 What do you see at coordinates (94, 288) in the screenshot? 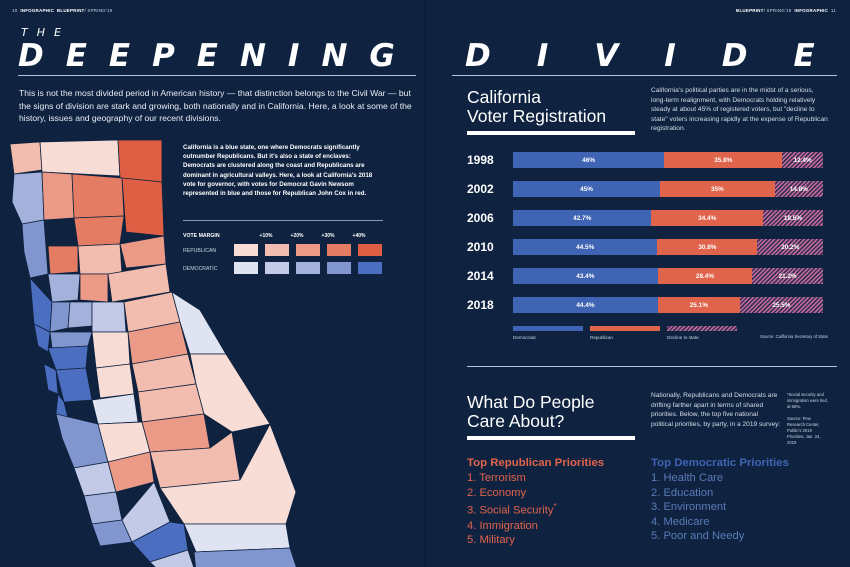
I see `county-yuba-sutter` at bounding box center [94, 288].